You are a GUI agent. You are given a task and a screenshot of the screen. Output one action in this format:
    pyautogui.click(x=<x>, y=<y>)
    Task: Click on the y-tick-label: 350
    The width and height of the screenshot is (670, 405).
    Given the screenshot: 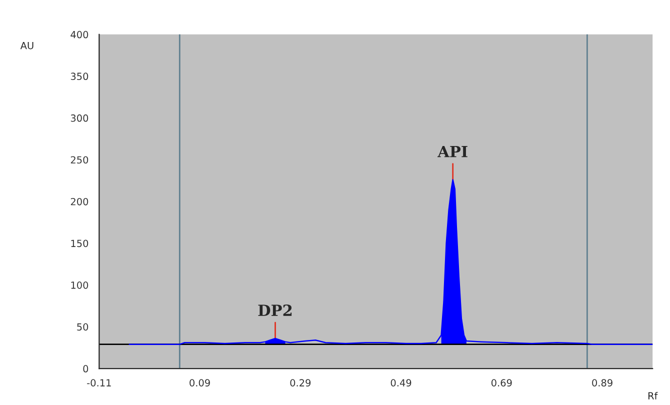 What is the action you would take?
    pyautogui.click(x=79, y=76)
    